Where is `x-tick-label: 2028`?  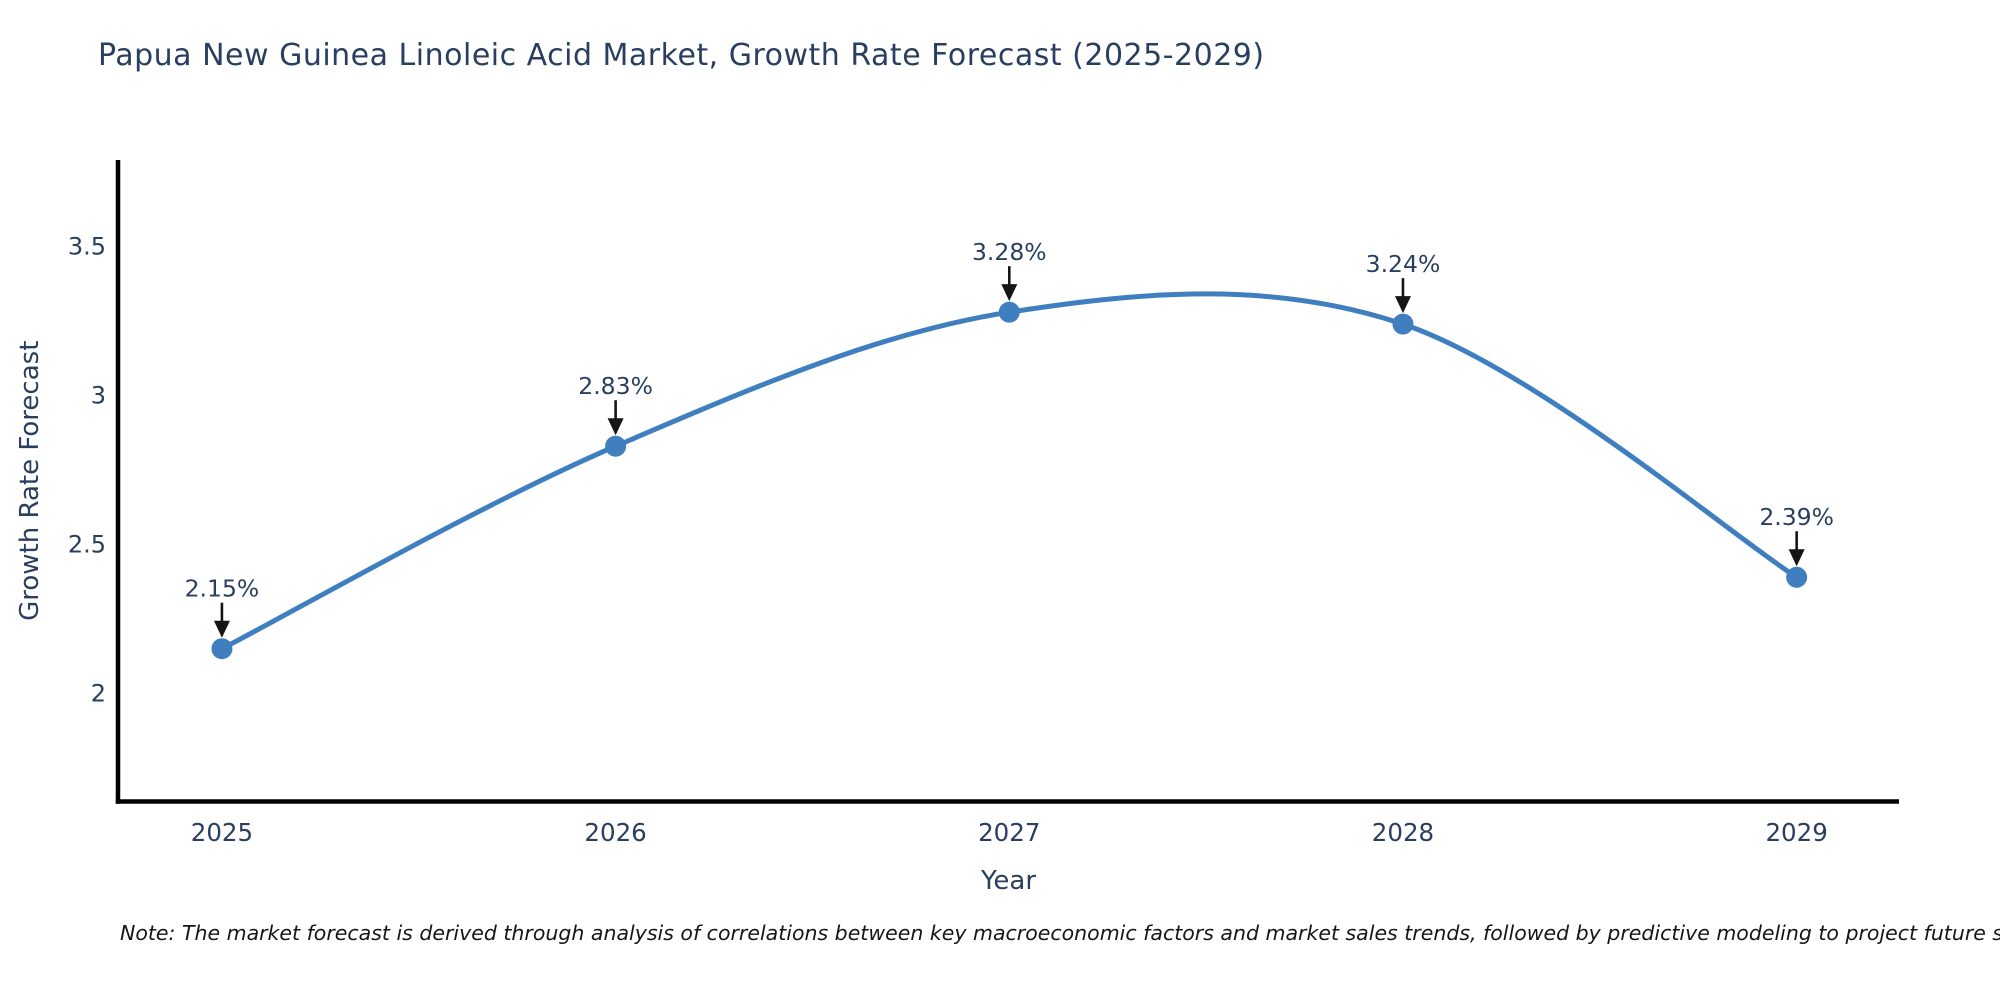
x-tick-label: 2028 is located at coordinates (1403, 832).